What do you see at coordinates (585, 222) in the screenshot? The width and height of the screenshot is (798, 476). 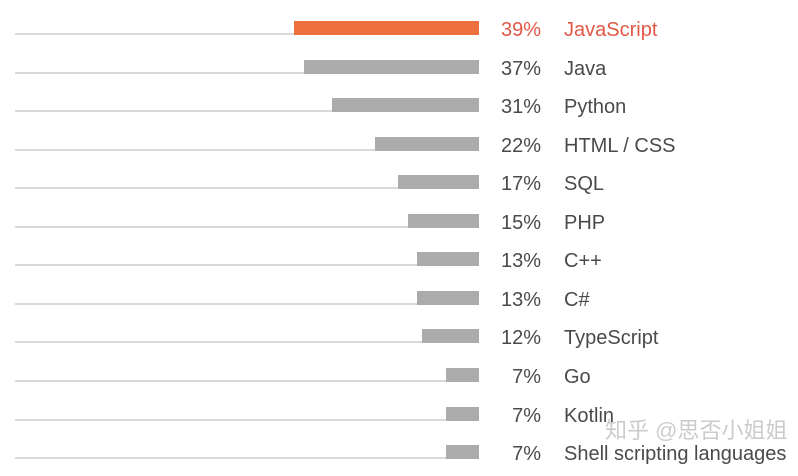 I see `category-label: PHP` at bounding box center [585, 222].